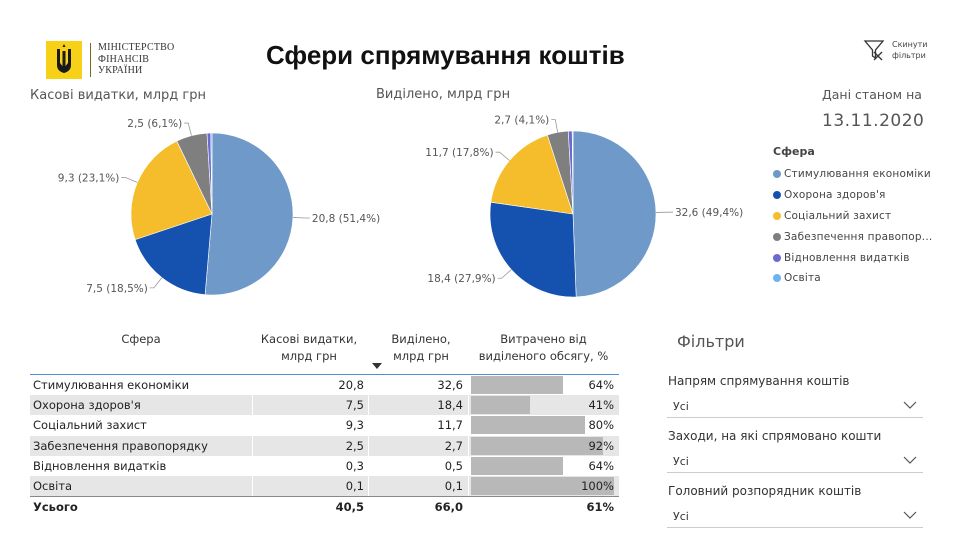 Image resolution: width=958 pixels, height=549 pixels. What do you see at coordinates (450, 425) in the screenshot?
I see `row-allocated-value: 11,7` at bounding box center [450, 425].